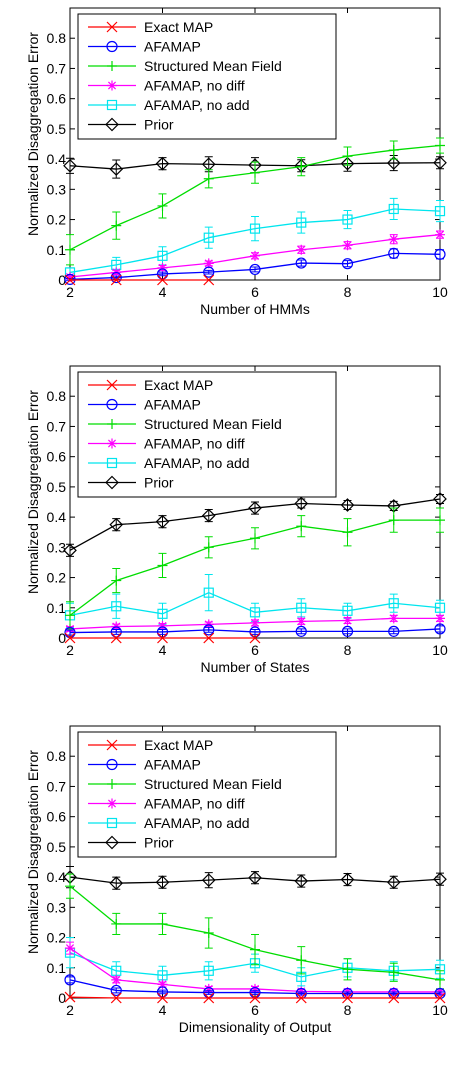 The width and height of the screenshot is (466, 1082). I want to click on x-axis-label: Number of States, so click(255, 667).